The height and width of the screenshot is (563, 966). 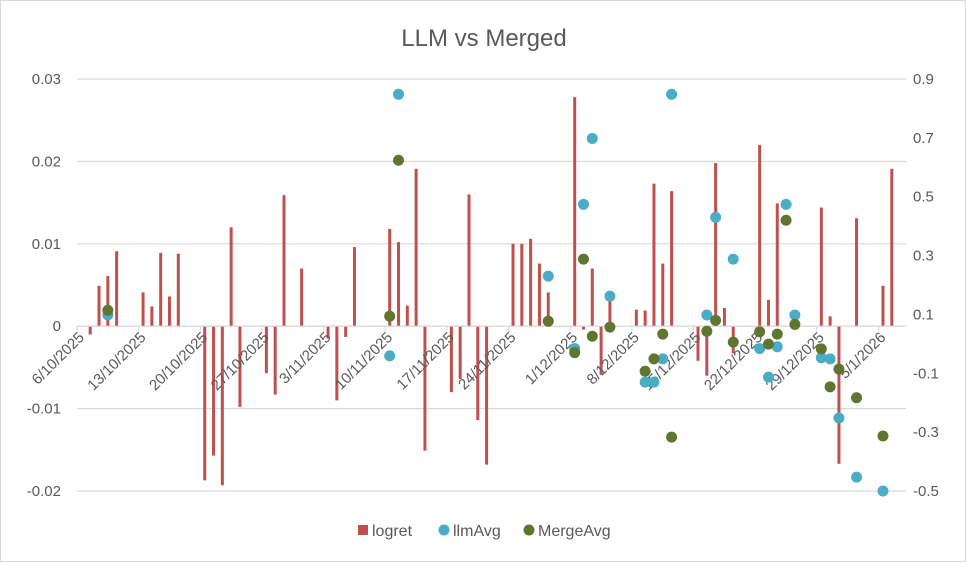 What do you see at coordinates (116, 361) in the screenshot?
I see `x-tick-label: 13/10/2025` at bounding box center [116, 361].